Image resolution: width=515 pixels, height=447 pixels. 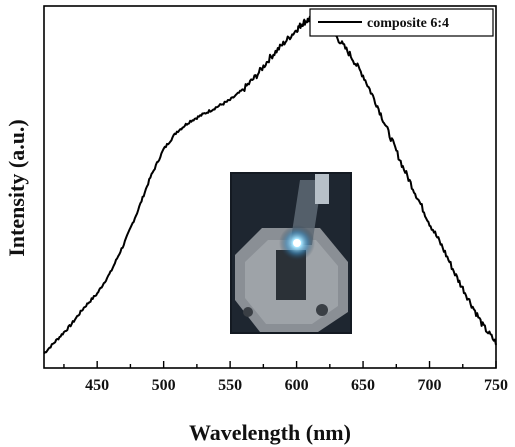 I want to click on x-axis: 450 500 550 600 650 700 750, so click(x=285, y=377).